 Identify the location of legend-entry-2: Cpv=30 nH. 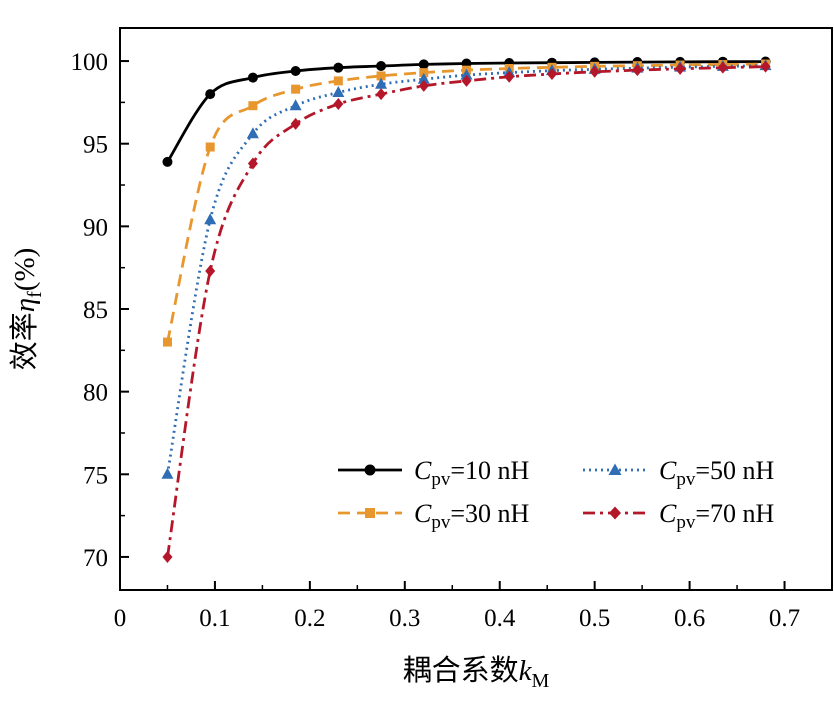
(434, 516).